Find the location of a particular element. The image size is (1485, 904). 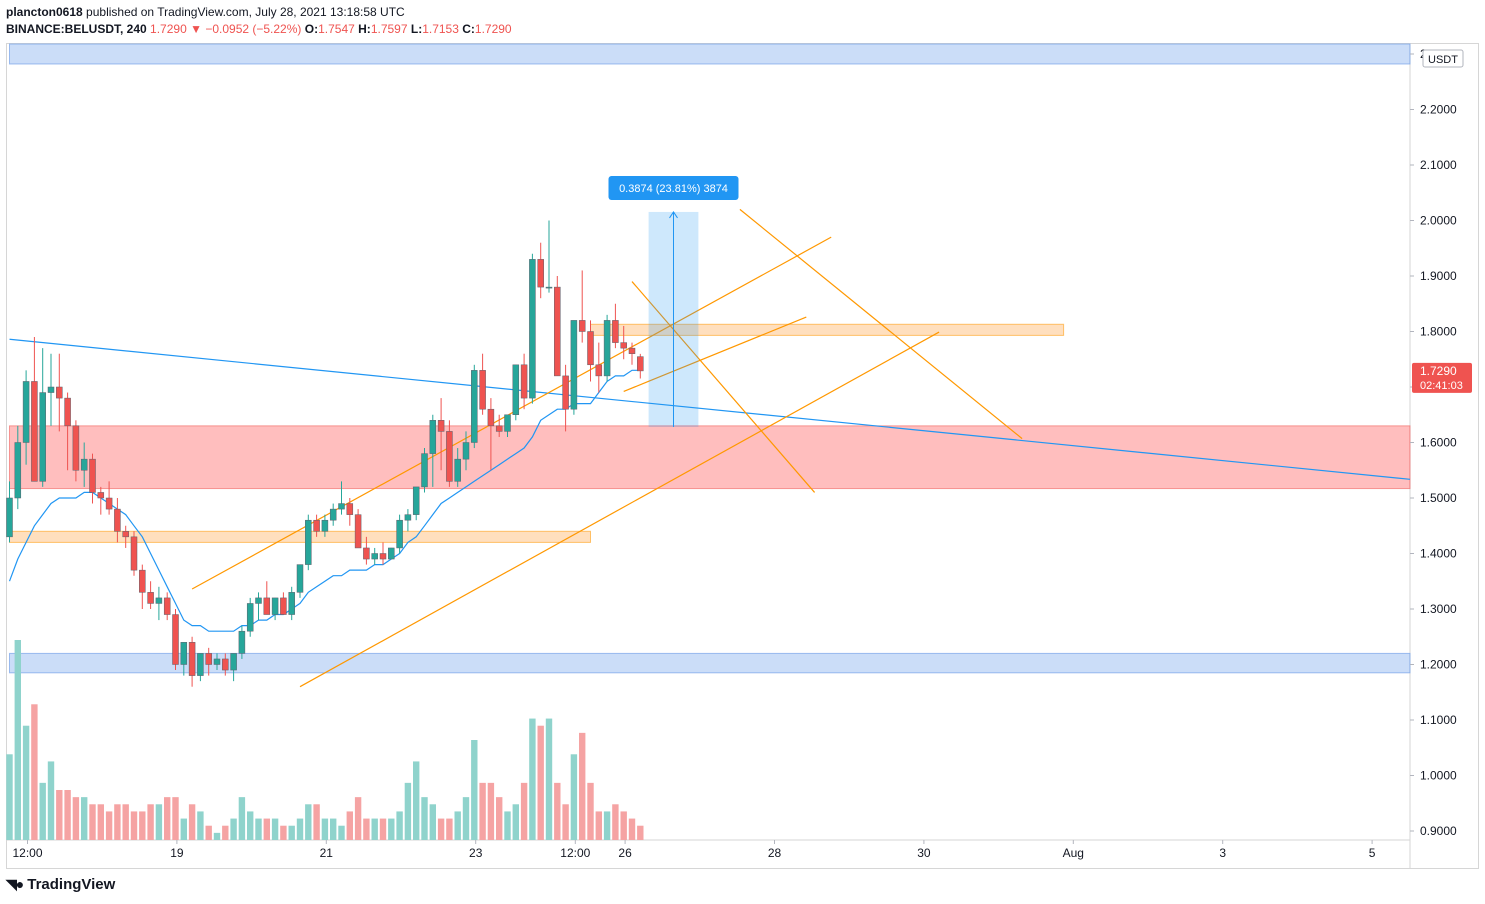

tradingview-logo: ◥● TradingView is located at coordinates (60, 884).